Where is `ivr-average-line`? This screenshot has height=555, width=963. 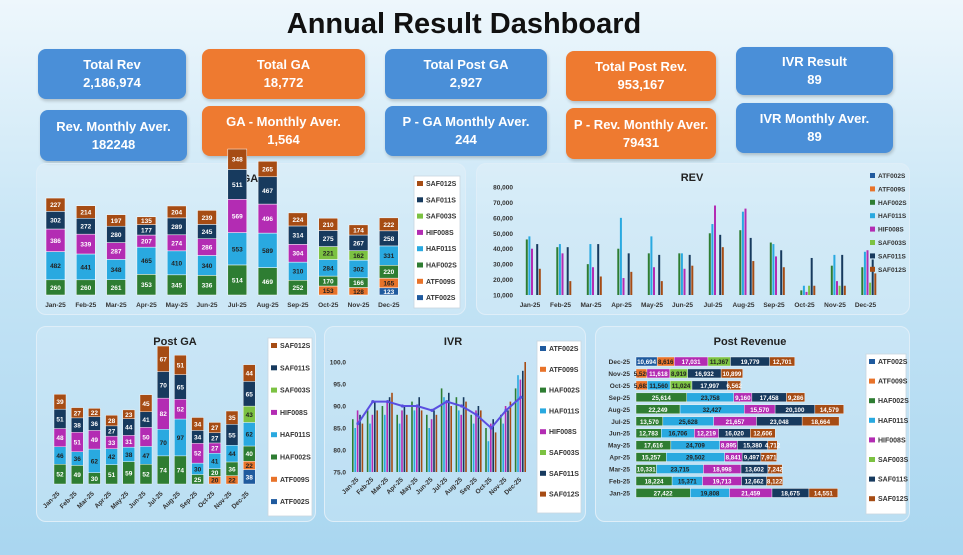 ivr-average-line is located at coordinates (439, 413).